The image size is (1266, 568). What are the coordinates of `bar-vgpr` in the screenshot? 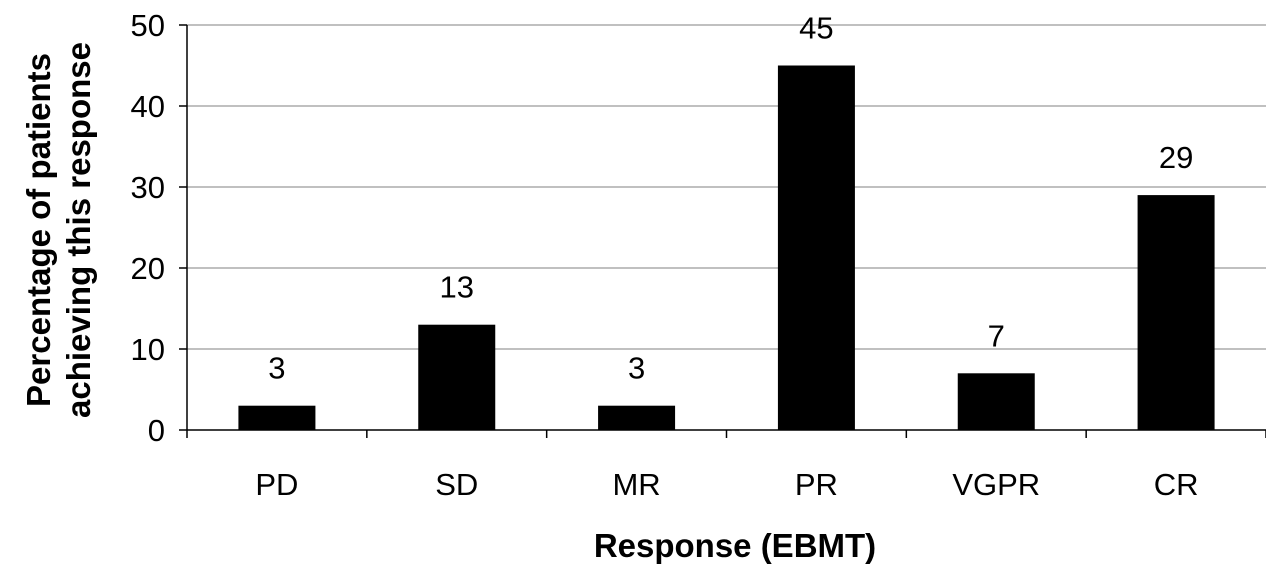 It's located at (996, 401).